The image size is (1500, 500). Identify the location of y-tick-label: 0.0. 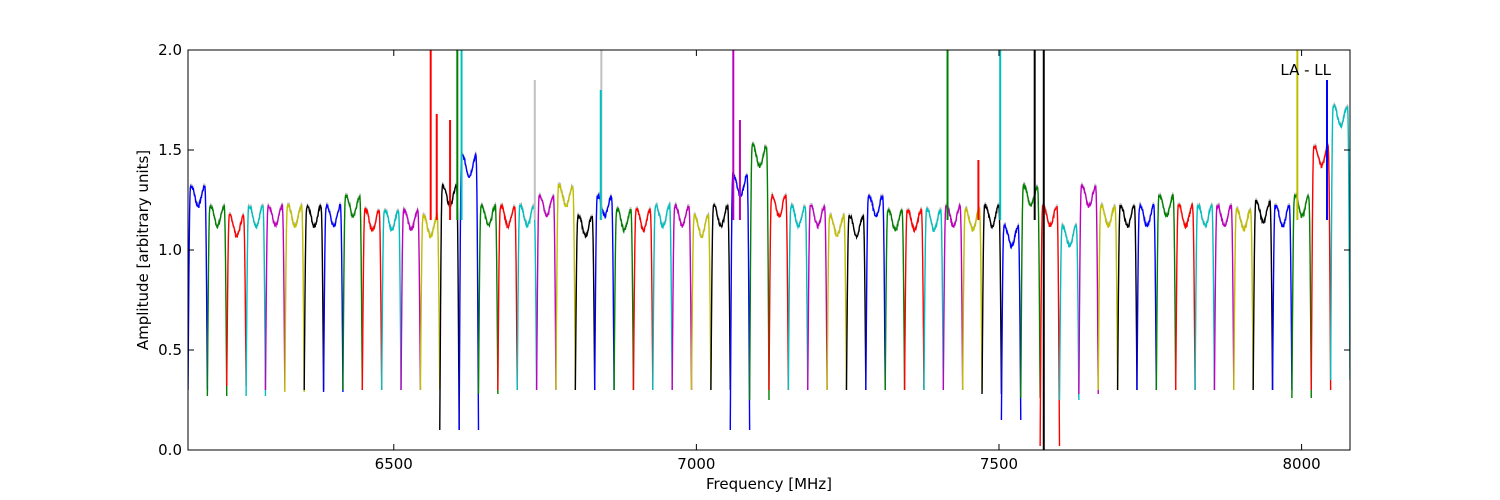
(170, 450).